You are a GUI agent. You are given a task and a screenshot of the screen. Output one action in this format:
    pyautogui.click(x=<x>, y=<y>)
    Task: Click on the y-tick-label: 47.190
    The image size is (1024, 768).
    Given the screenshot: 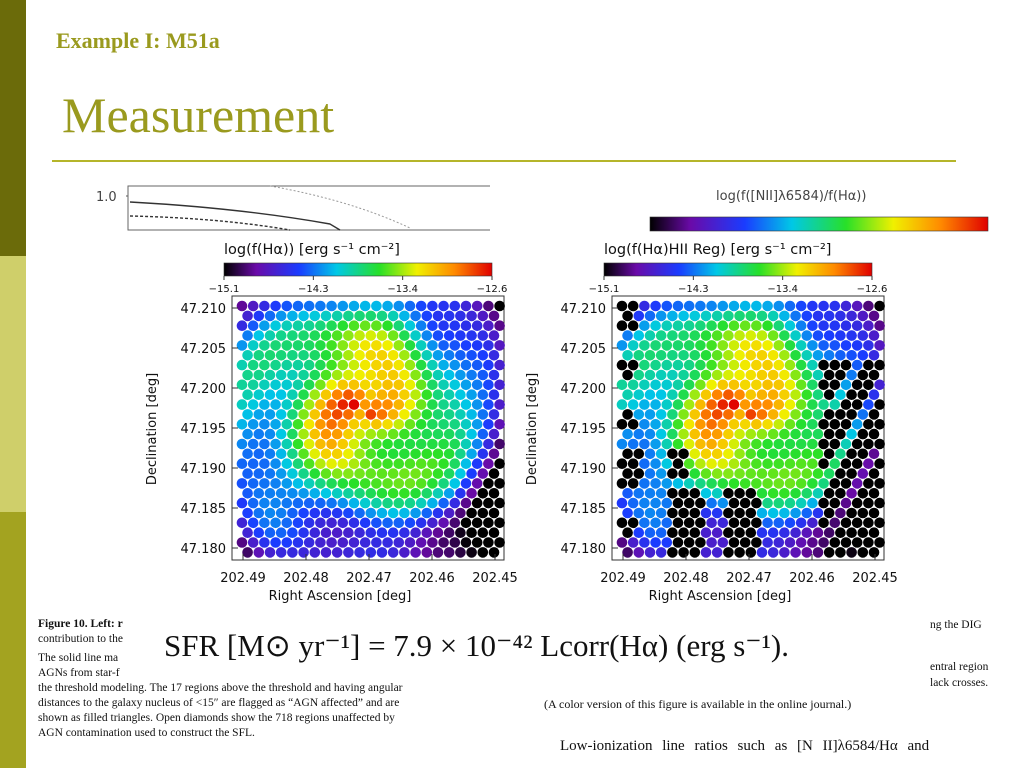 What is the action you would take?
    pyautogui.click(x=204, y=469)
    